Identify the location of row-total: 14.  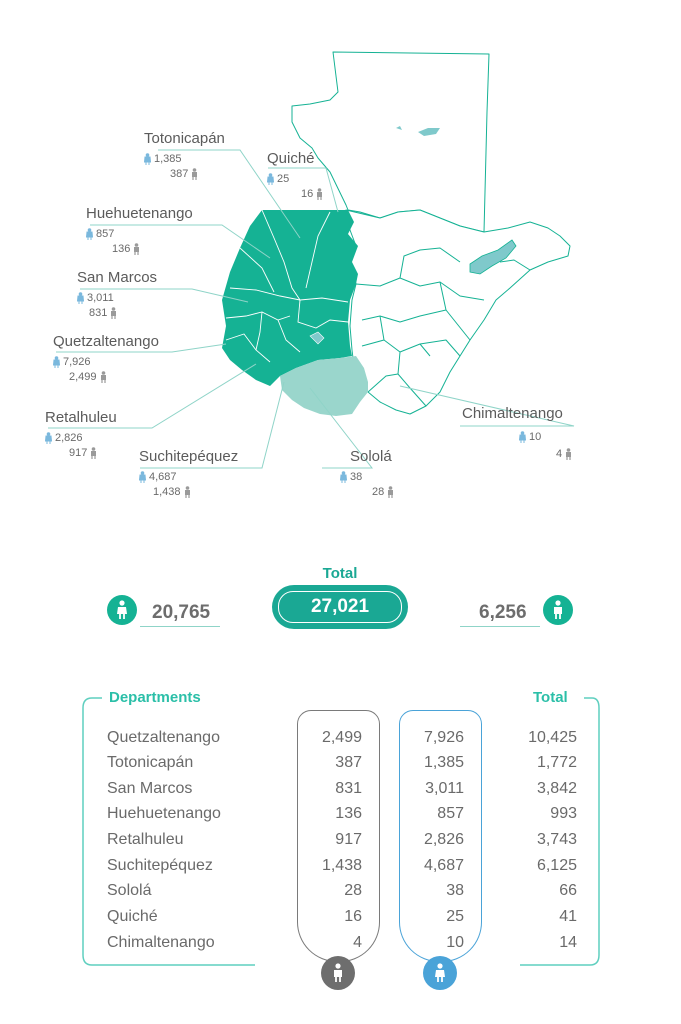
(568, 942).